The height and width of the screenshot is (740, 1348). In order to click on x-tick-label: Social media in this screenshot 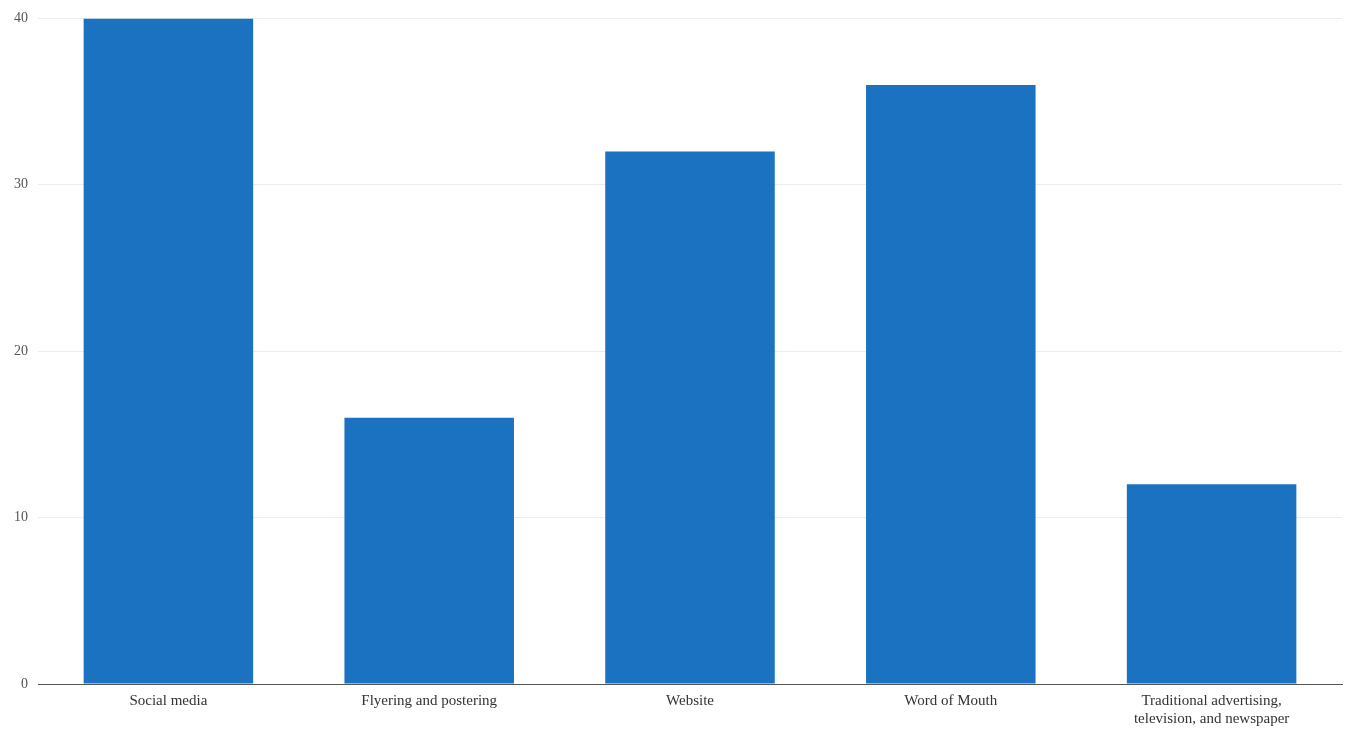, I will do `click(168, 699)`.